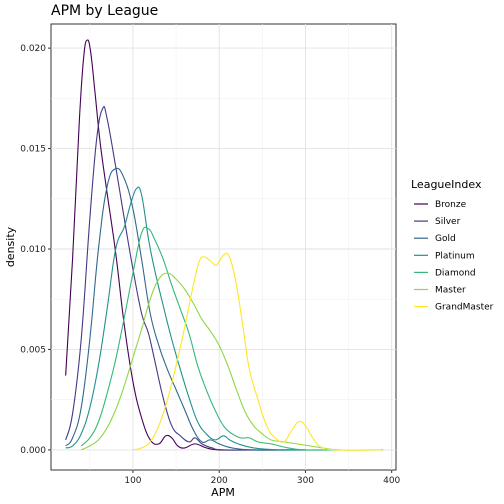 The width and height of the screenshot is (504, 504). I want to click on x-tick-label: 200, so click(219, 481).